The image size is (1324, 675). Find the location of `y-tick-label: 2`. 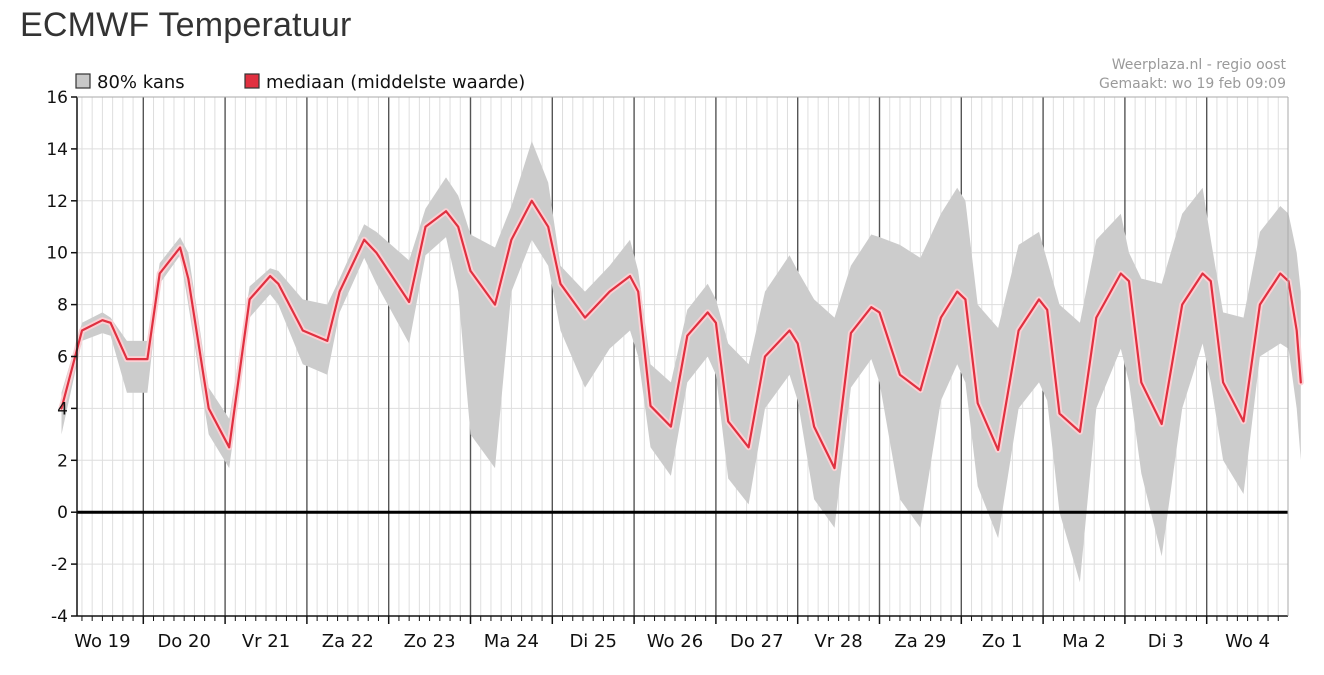

y-tick-label: 2 is located at coordinates (62, 461).